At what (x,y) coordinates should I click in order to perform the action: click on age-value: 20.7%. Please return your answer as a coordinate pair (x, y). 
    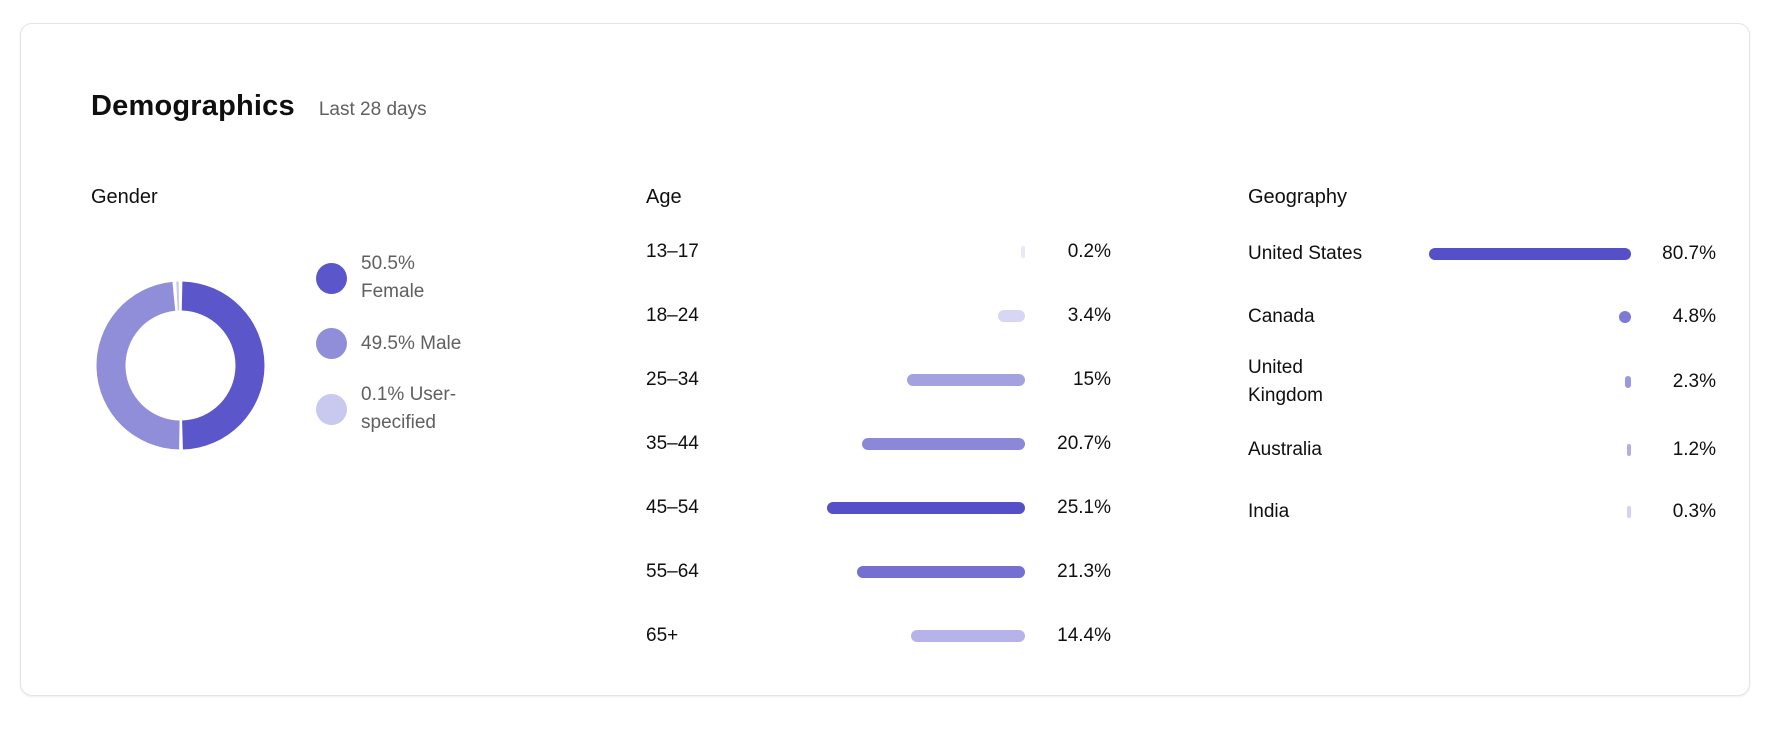
    Looking at the image, I should click on (1084, 443).